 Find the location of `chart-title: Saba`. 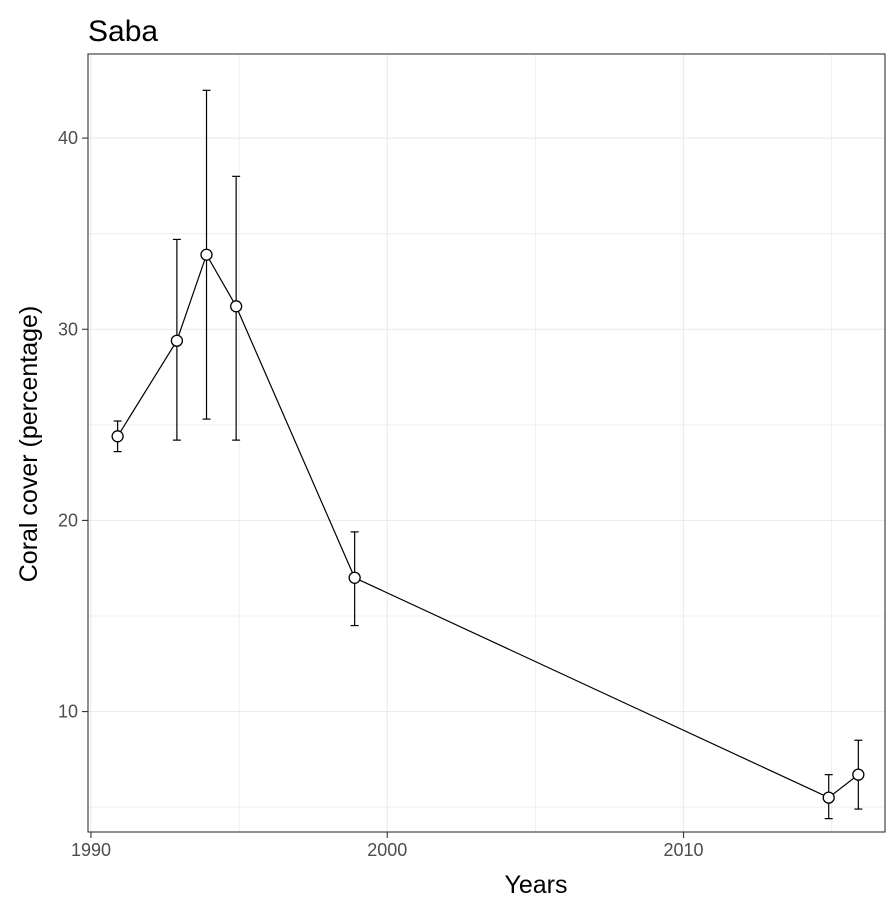

chart-title: Saba is located at coordinates (123, 31).